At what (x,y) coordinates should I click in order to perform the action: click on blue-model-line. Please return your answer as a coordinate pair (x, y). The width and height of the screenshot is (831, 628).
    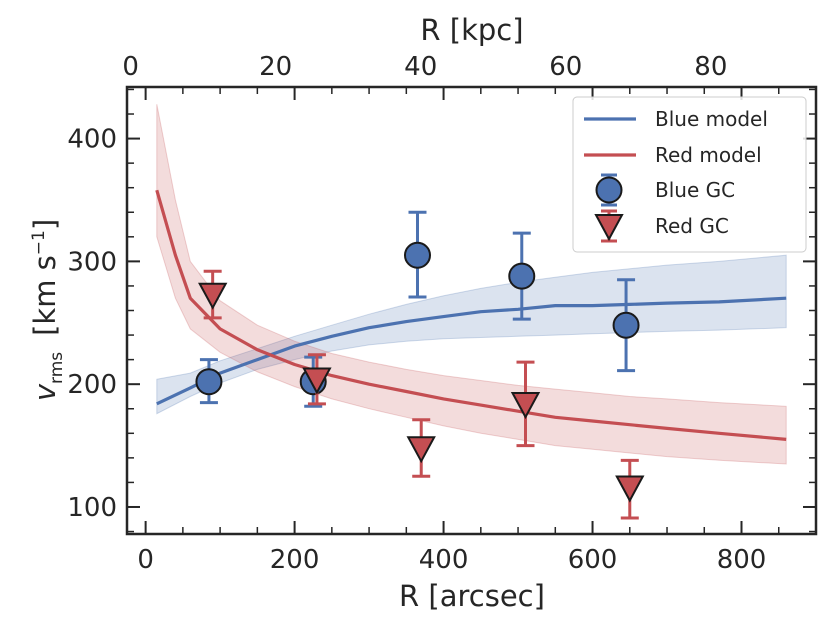
    Looking at the image, I should click on (471, 351).